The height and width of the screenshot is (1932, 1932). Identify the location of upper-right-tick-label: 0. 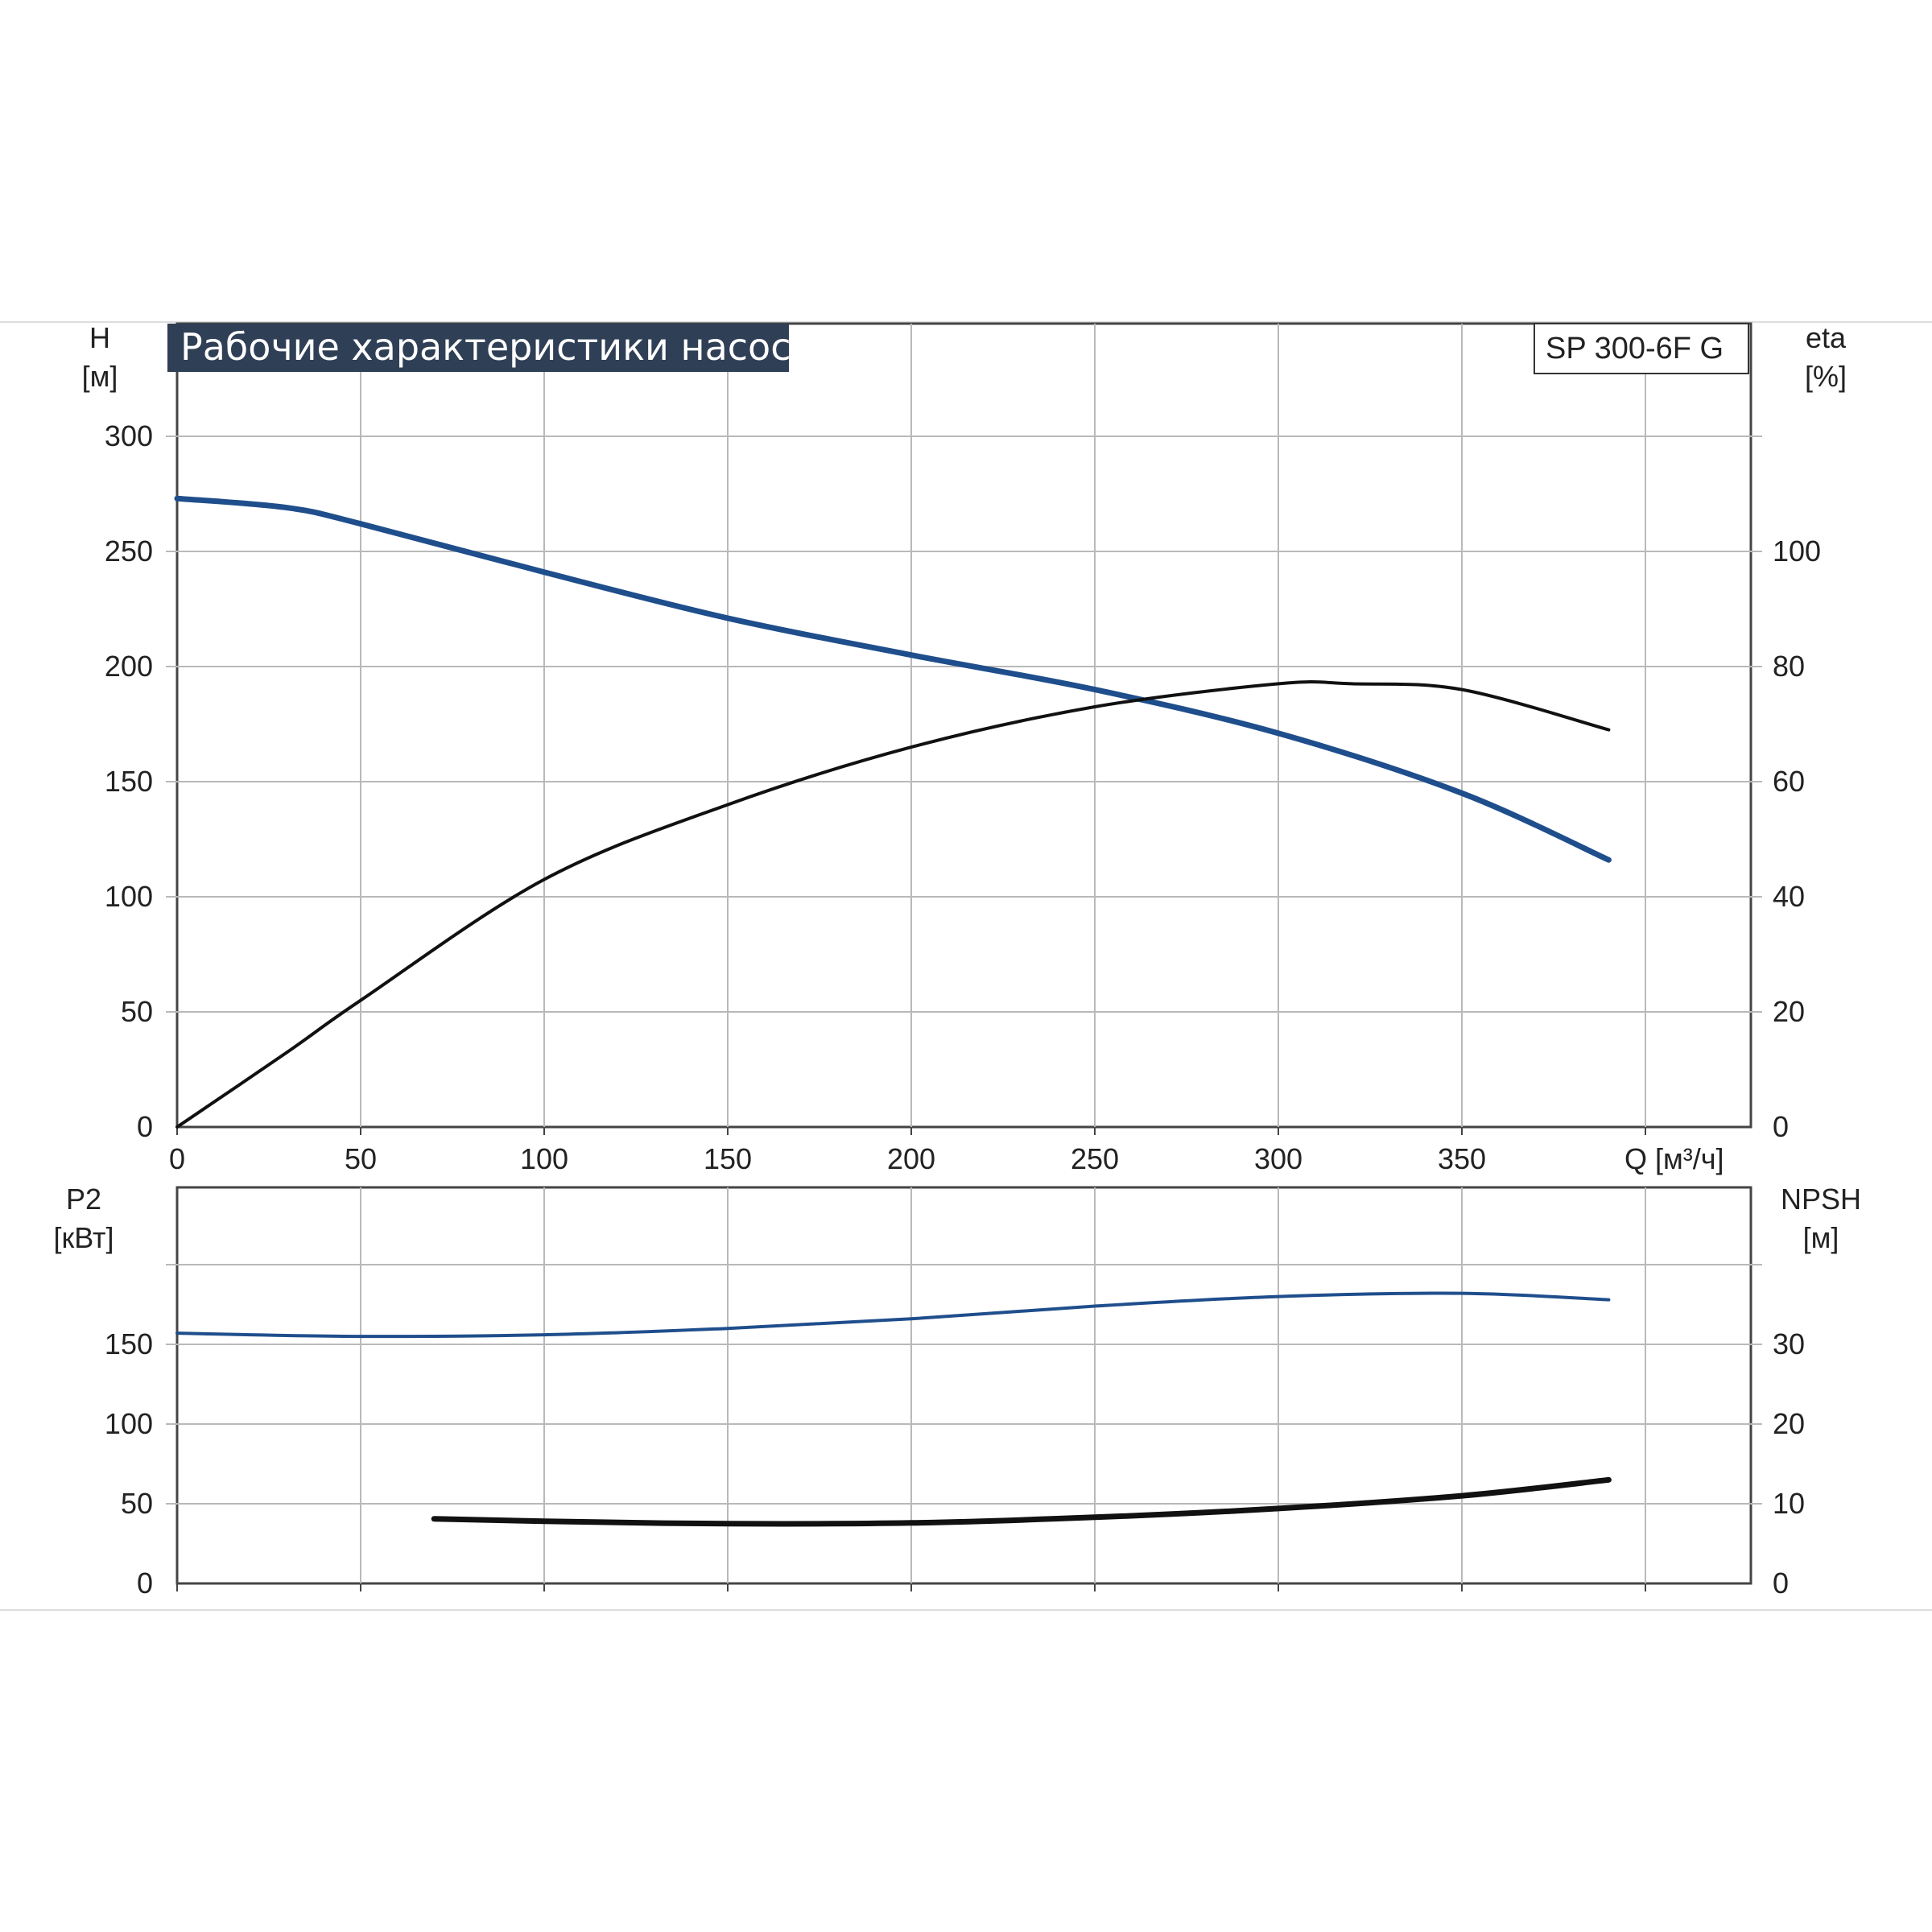
(1781, 1126).